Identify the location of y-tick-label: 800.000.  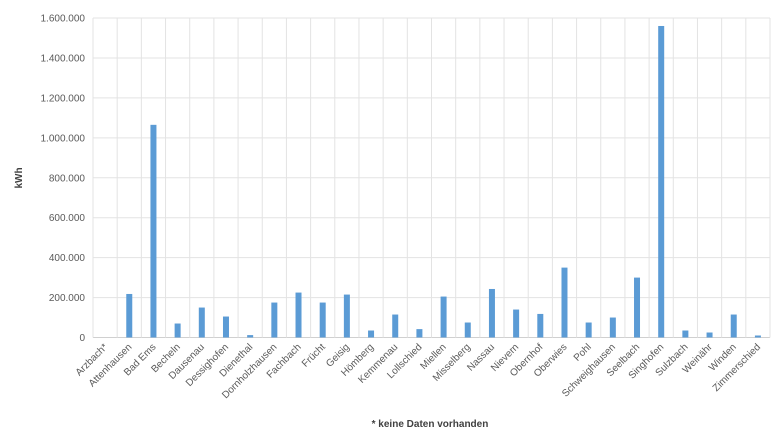
(67, 178).